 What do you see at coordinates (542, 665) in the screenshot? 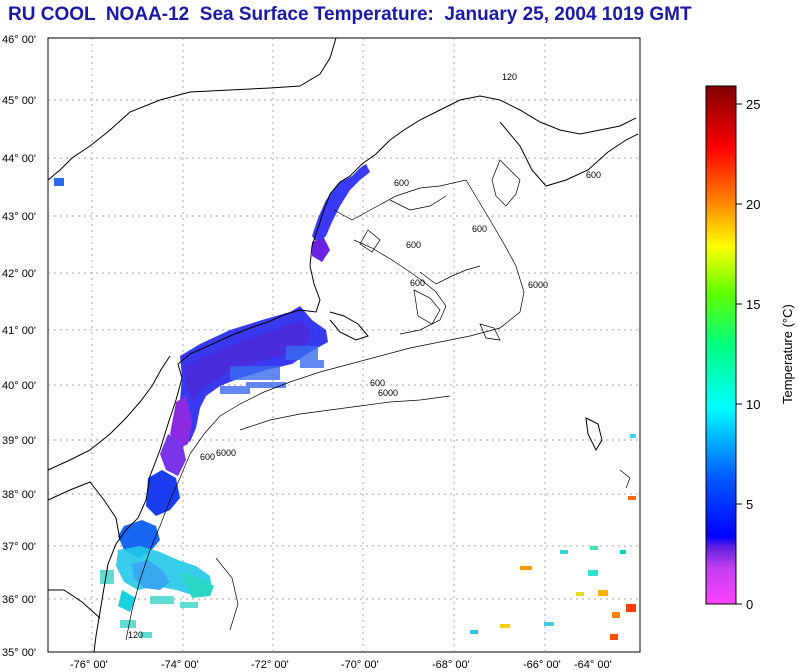
I see `lon-label: -66° 00'` at bounding box center [542, 665].